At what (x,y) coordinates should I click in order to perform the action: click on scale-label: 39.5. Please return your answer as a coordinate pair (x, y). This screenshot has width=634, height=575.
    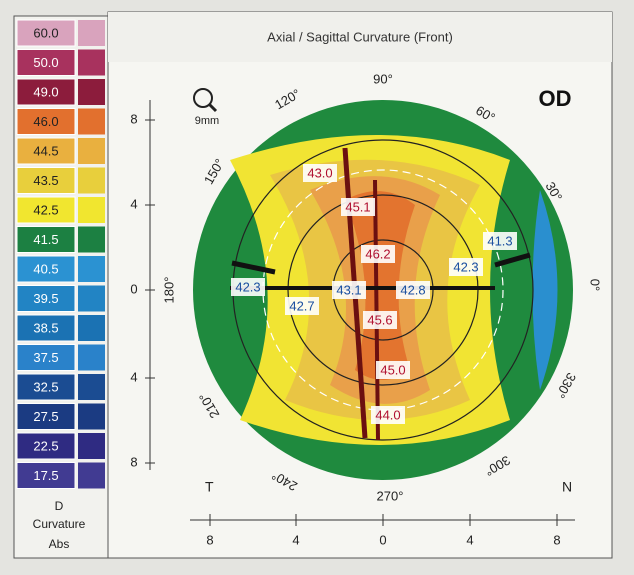
    Looking at the image, I should click on (45, 298).